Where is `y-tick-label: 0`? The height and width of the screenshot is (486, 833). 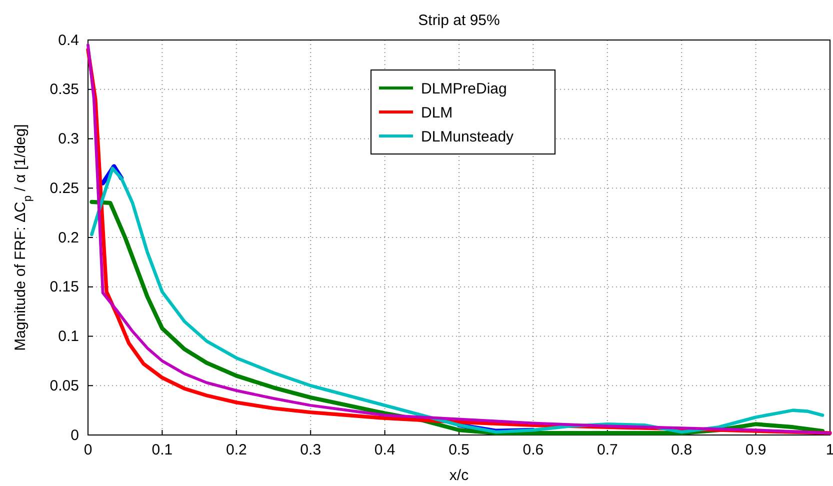
y-tick-label: 0 is located at coordinates (74, 435).